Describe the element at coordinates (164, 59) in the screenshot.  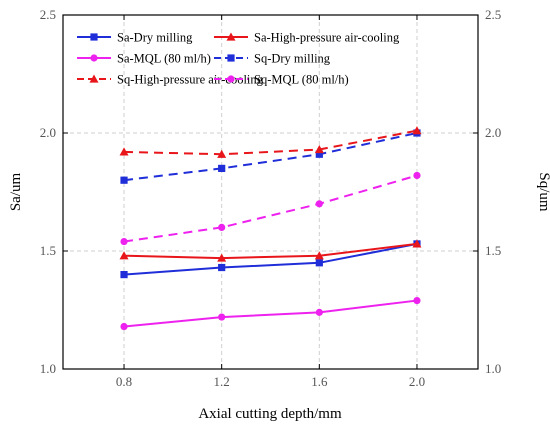
I see `legend-label: Sa-MQL (80 ml/h)` at that location.